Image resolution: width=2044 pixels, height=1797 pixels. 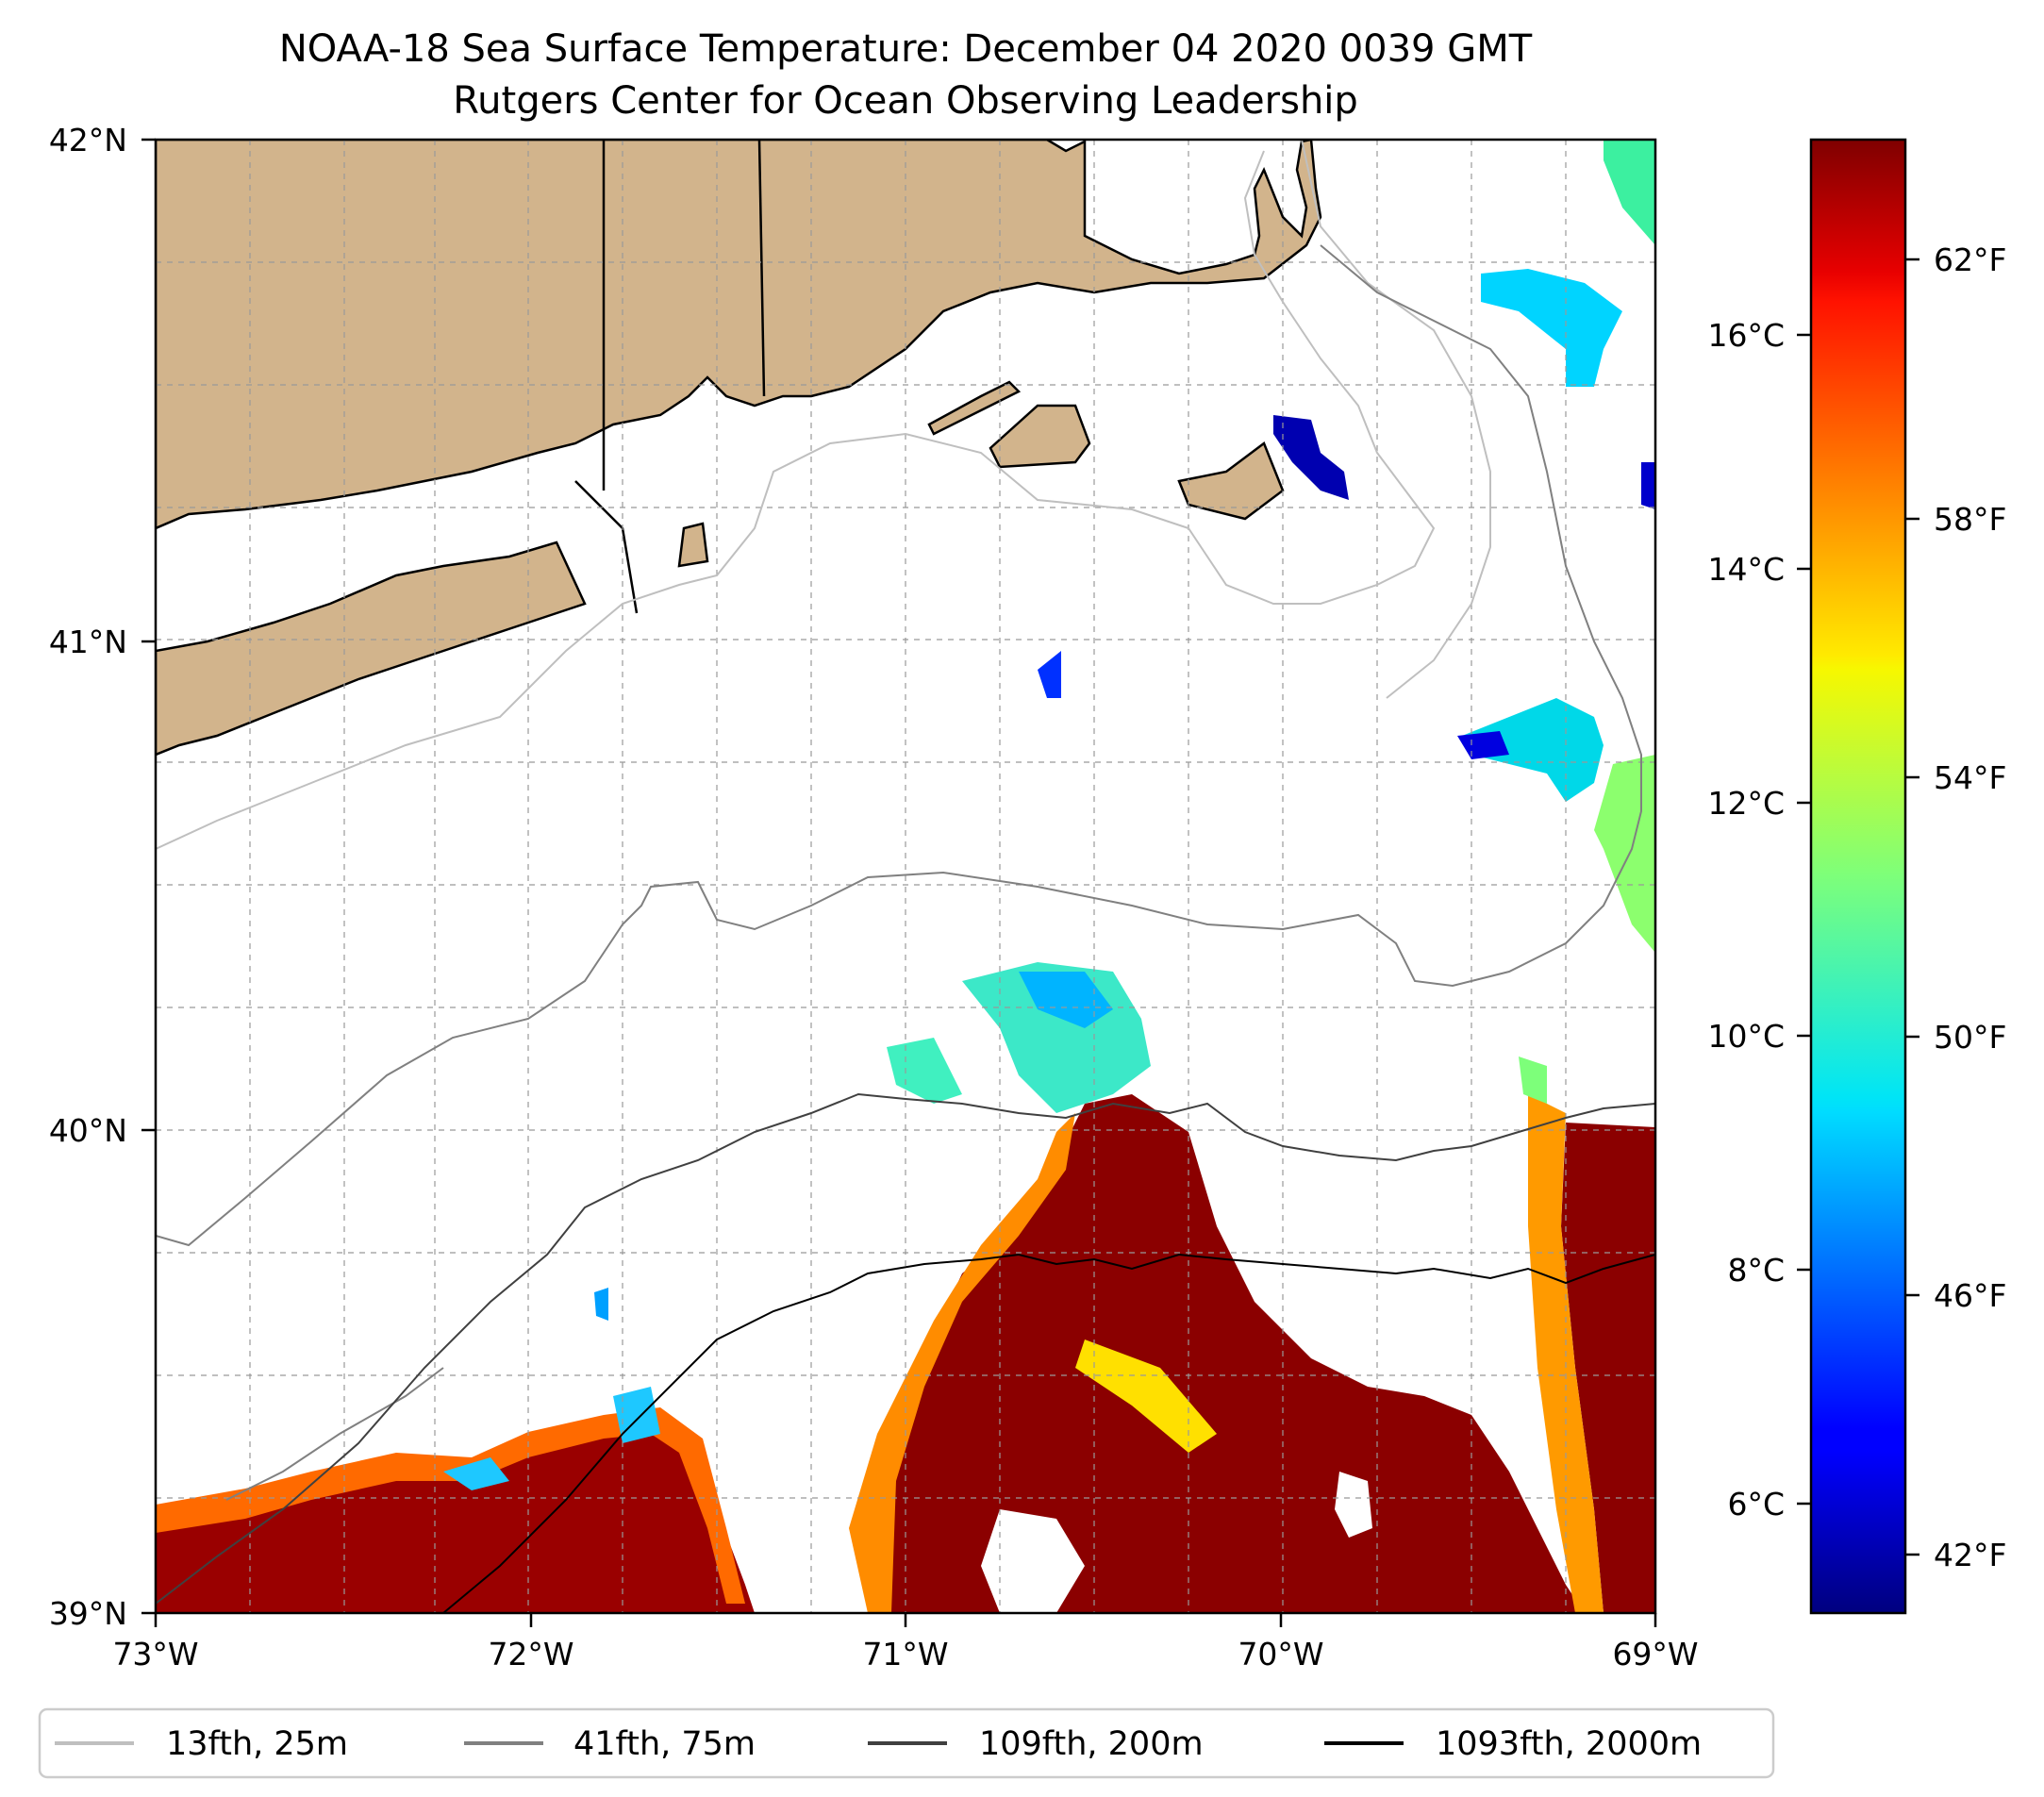 What do you see at coordinates (1483, 745) in the screenshot?
I see `sst-patch-e-mid-blue` at bounding box center [1483, 745].